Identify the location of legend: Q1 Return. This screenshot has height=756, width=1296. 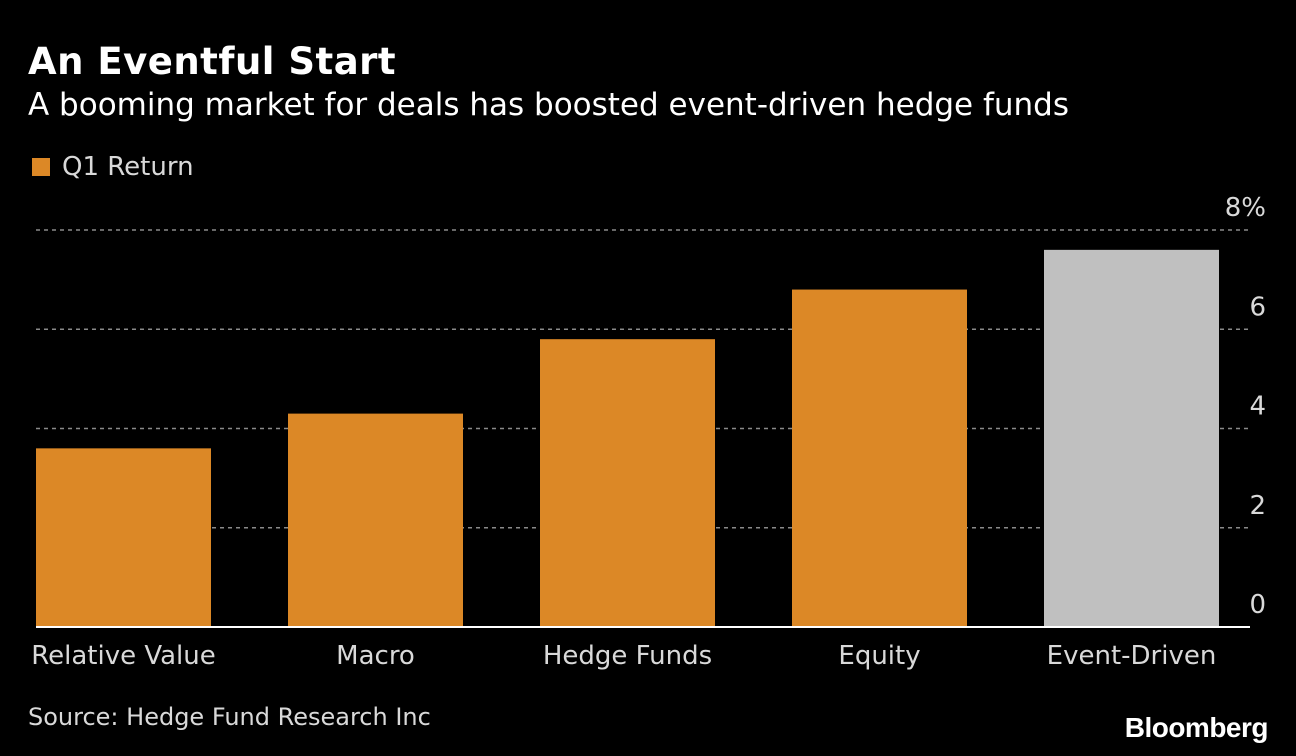
(113, 167).